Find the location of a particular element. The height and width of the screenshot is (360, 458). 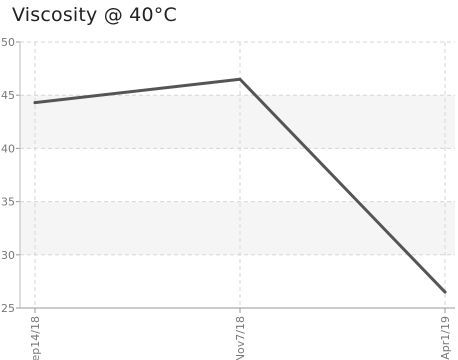

x-tick-label: Sep14/18 is located at coordinates (35, 338).